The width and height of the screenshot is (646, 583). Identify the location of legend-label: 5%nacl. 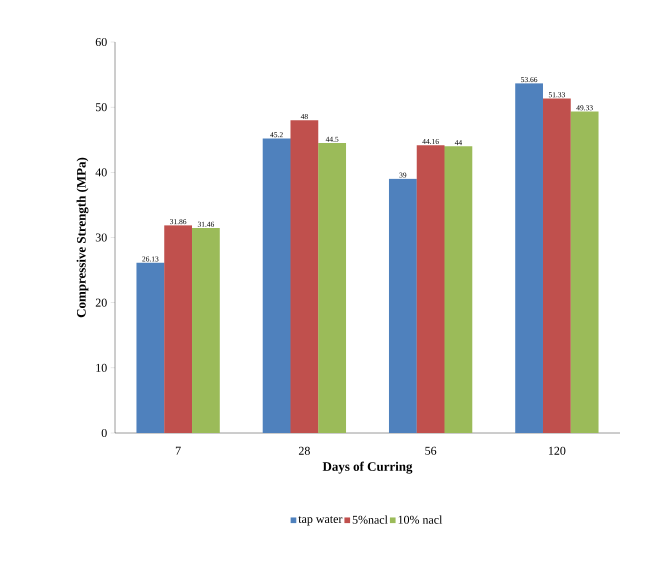
(370, 519).